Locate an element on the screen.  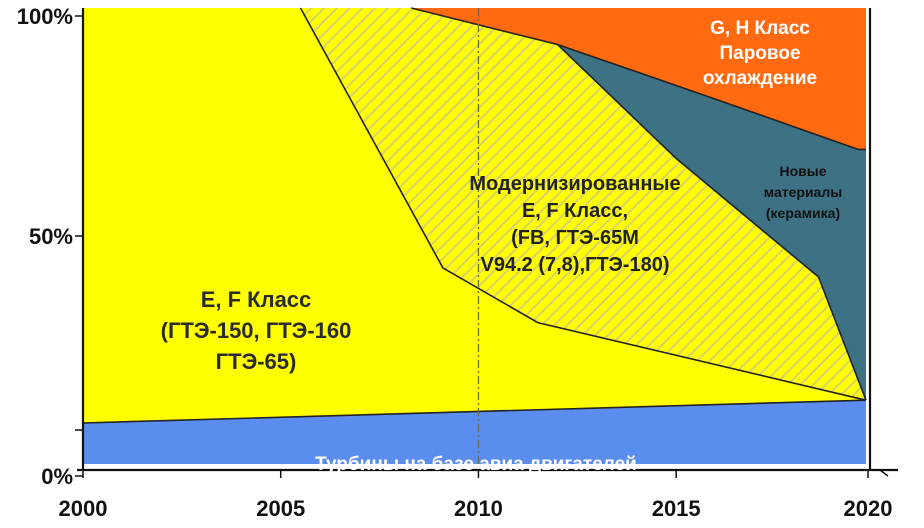
x-tick-label: 2005 is located at coordinates (280, 508).